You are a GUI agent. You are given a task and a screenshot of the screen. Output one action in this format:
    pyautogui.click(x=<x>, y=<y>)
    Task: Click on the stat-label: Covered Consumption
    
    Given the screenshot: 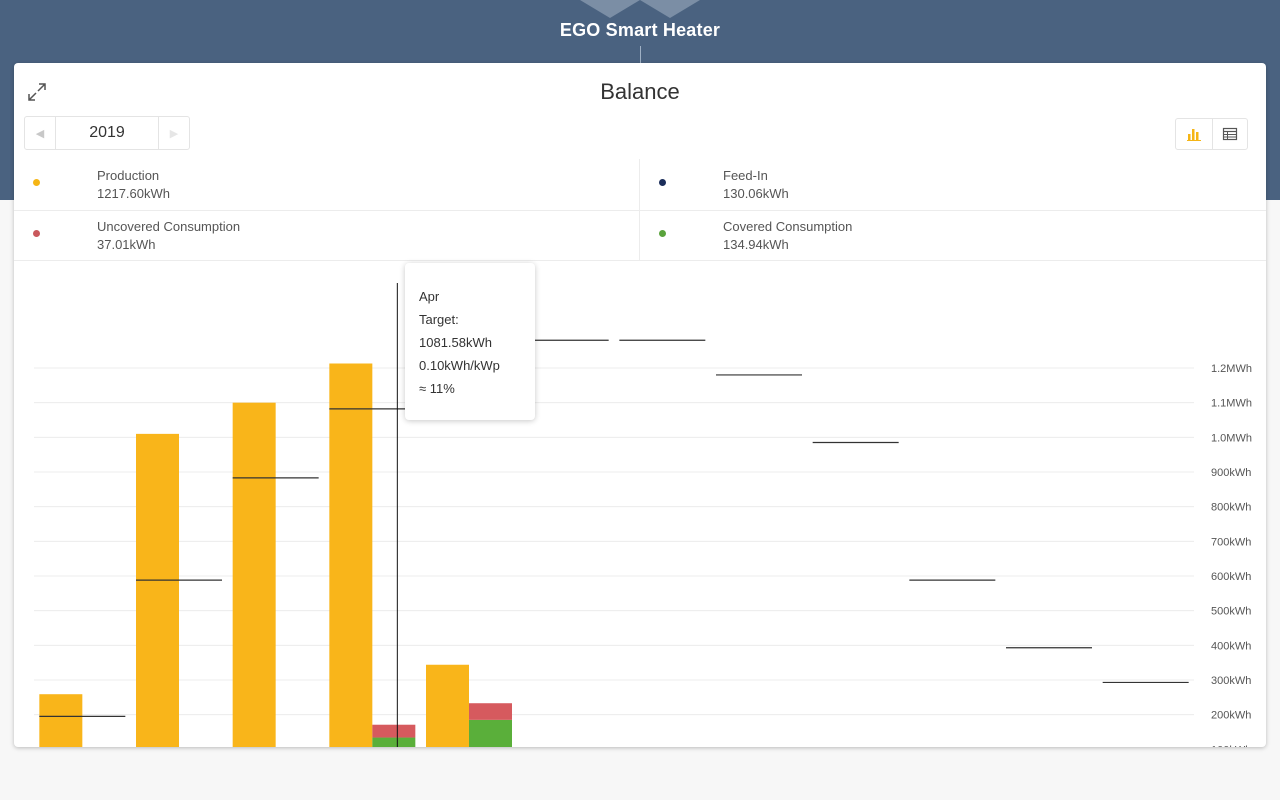 What is the action you would take?
    pyautogui.click(x=788, y=226)
    